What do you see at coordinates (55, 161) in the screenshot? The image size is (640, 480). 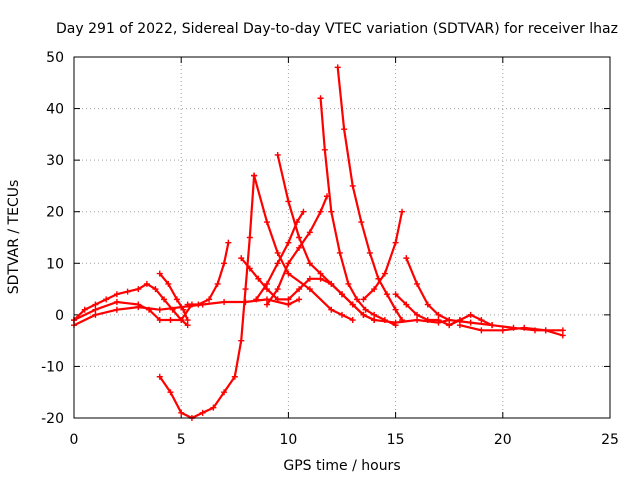 I see `y-tick-label: 30` at bounding box center [55, 161].